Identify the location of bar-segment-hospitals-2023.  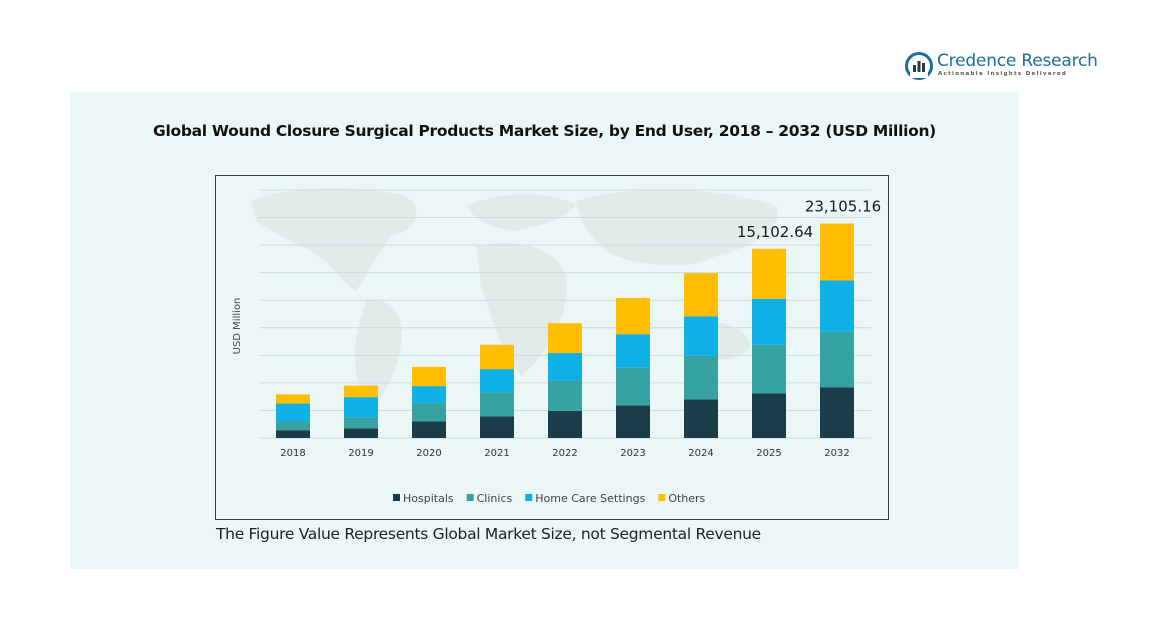
(633, 421).